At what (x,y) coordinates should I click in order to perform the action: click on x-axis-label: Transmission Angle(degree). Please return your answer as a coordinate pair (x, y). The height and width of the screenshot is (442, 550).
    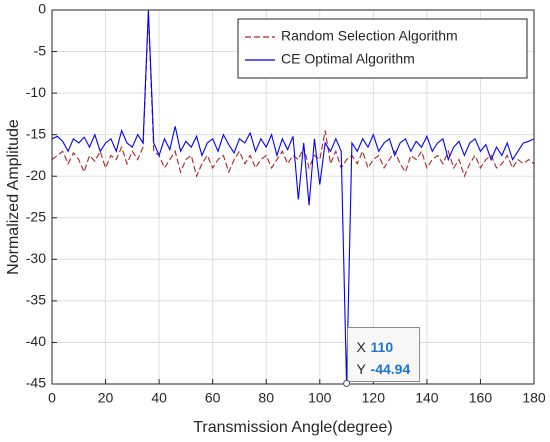
    Looking at the image, I should click on (293, 427).